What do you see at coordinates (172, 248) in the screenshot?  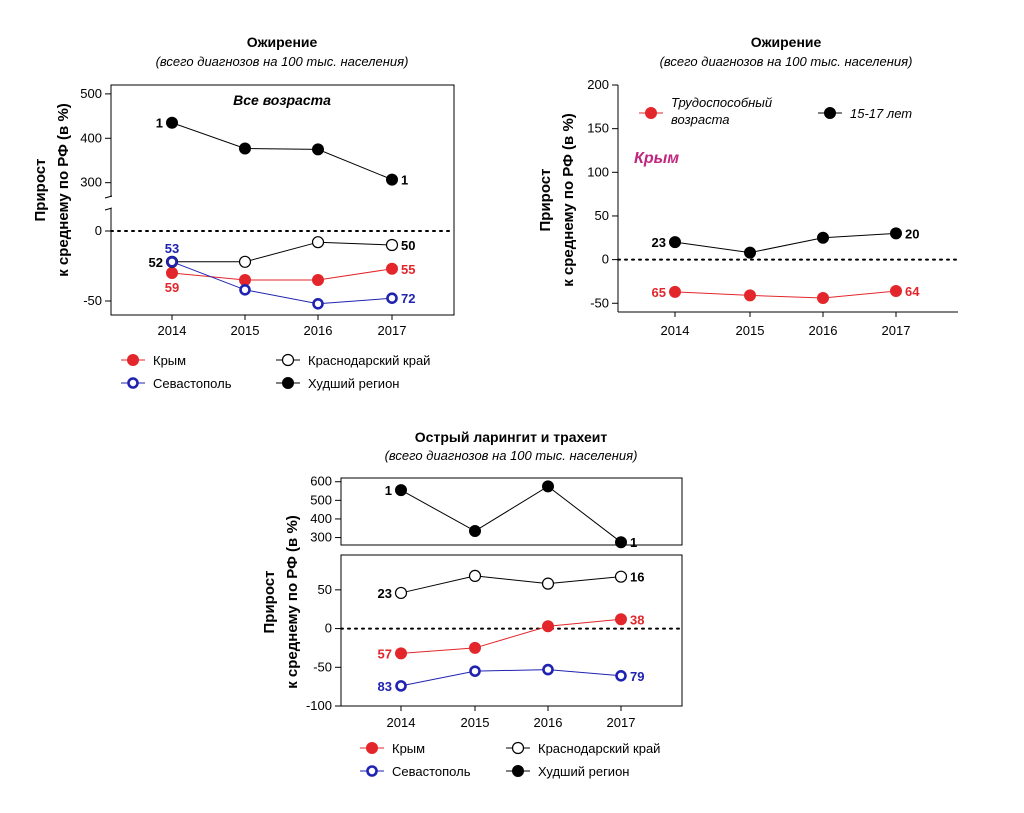 I see `data-label: 53` at bounding box center [172, 248].